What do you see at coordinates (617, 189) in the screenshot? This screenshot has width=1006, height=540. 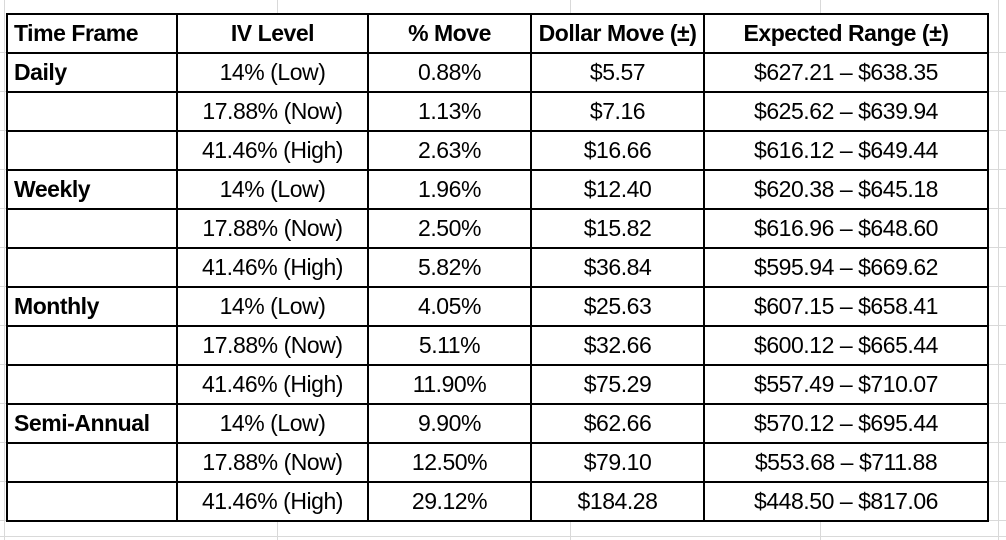 I see `cell-dollar-move: $12.40` at bounding box center [617, 189].